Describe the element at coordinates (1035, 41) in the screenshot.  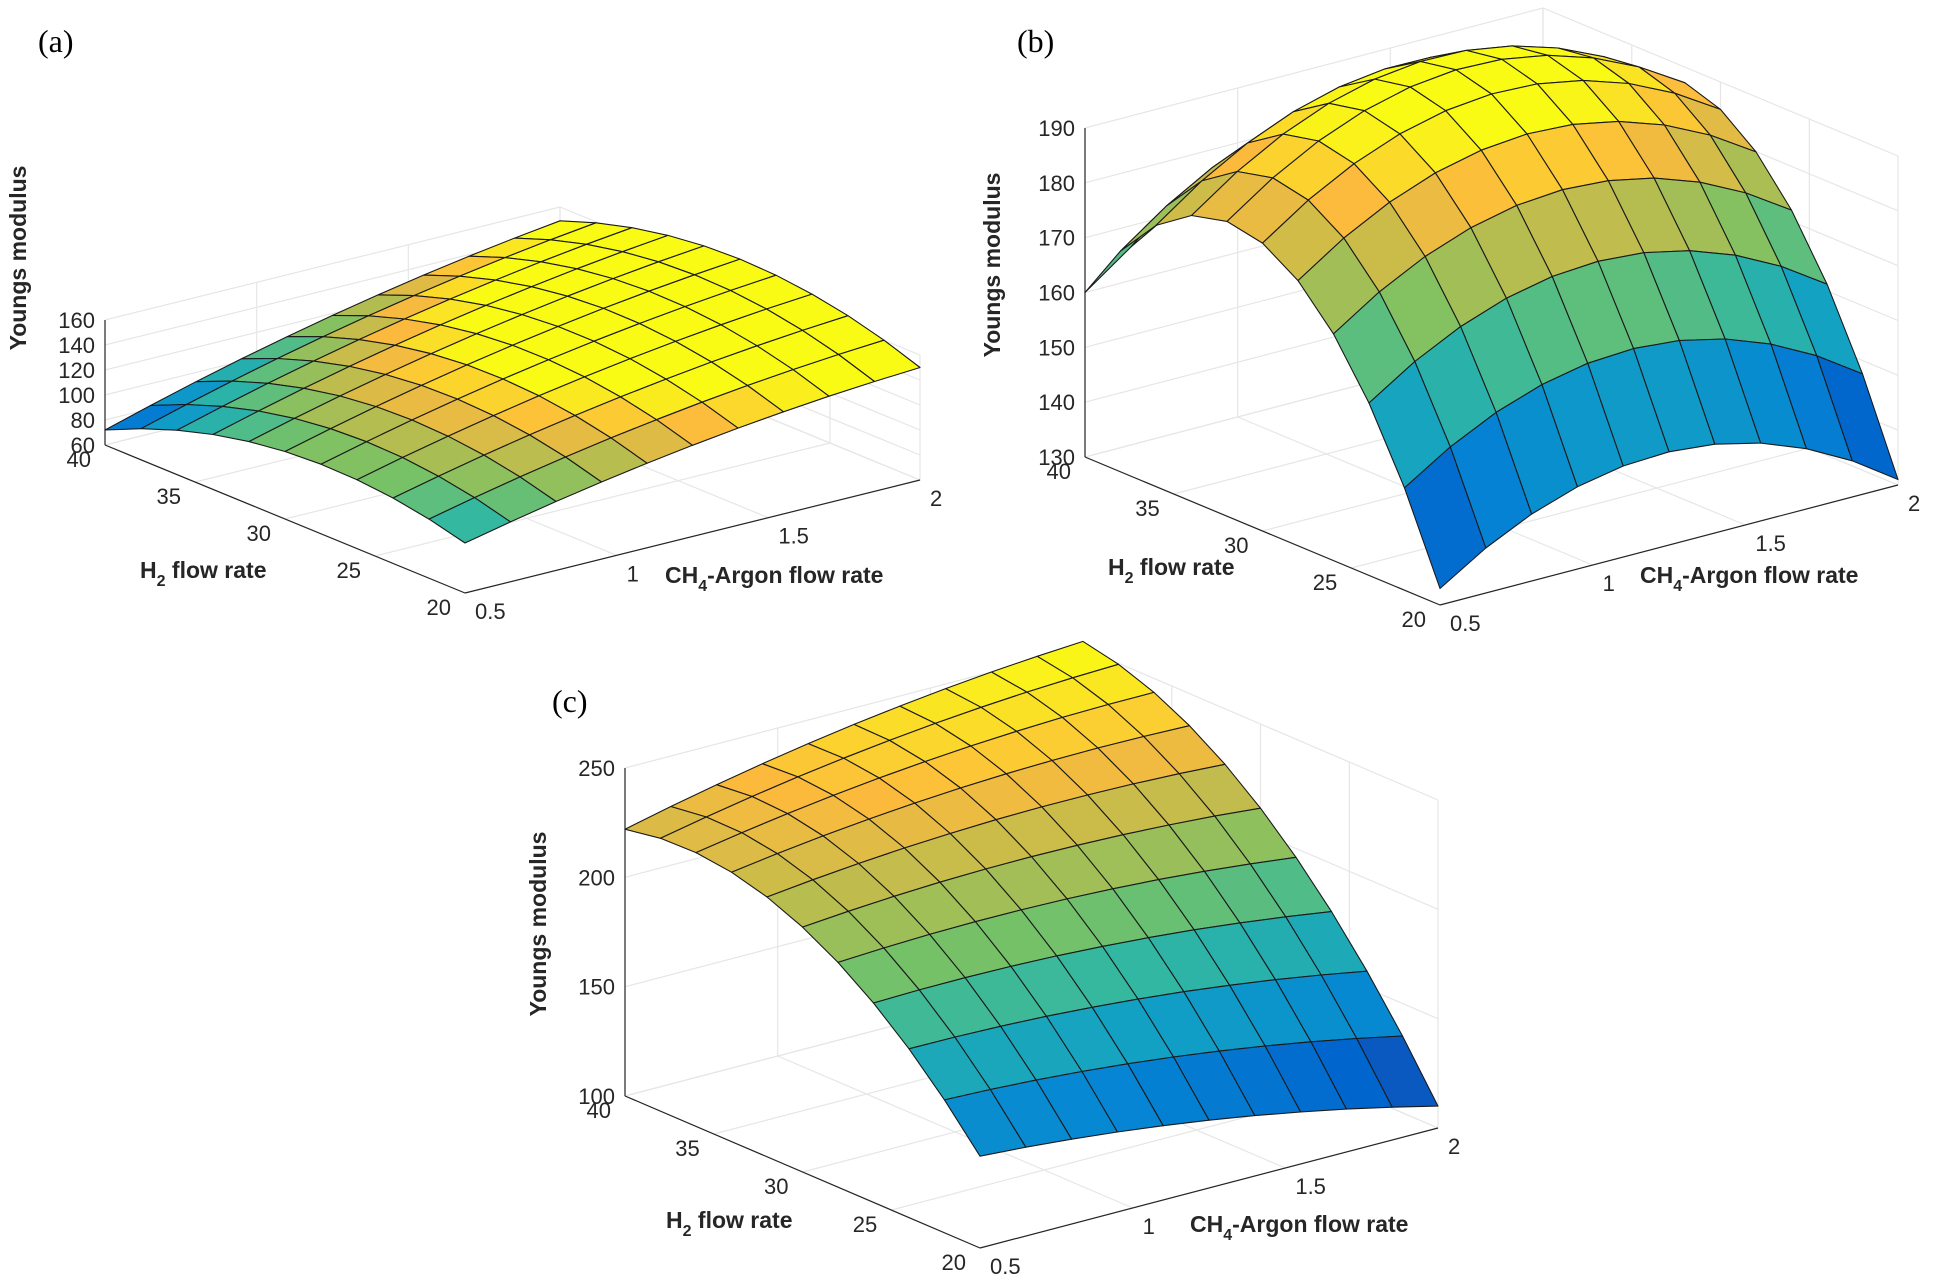
I see `panel-label: (b)` at that location.